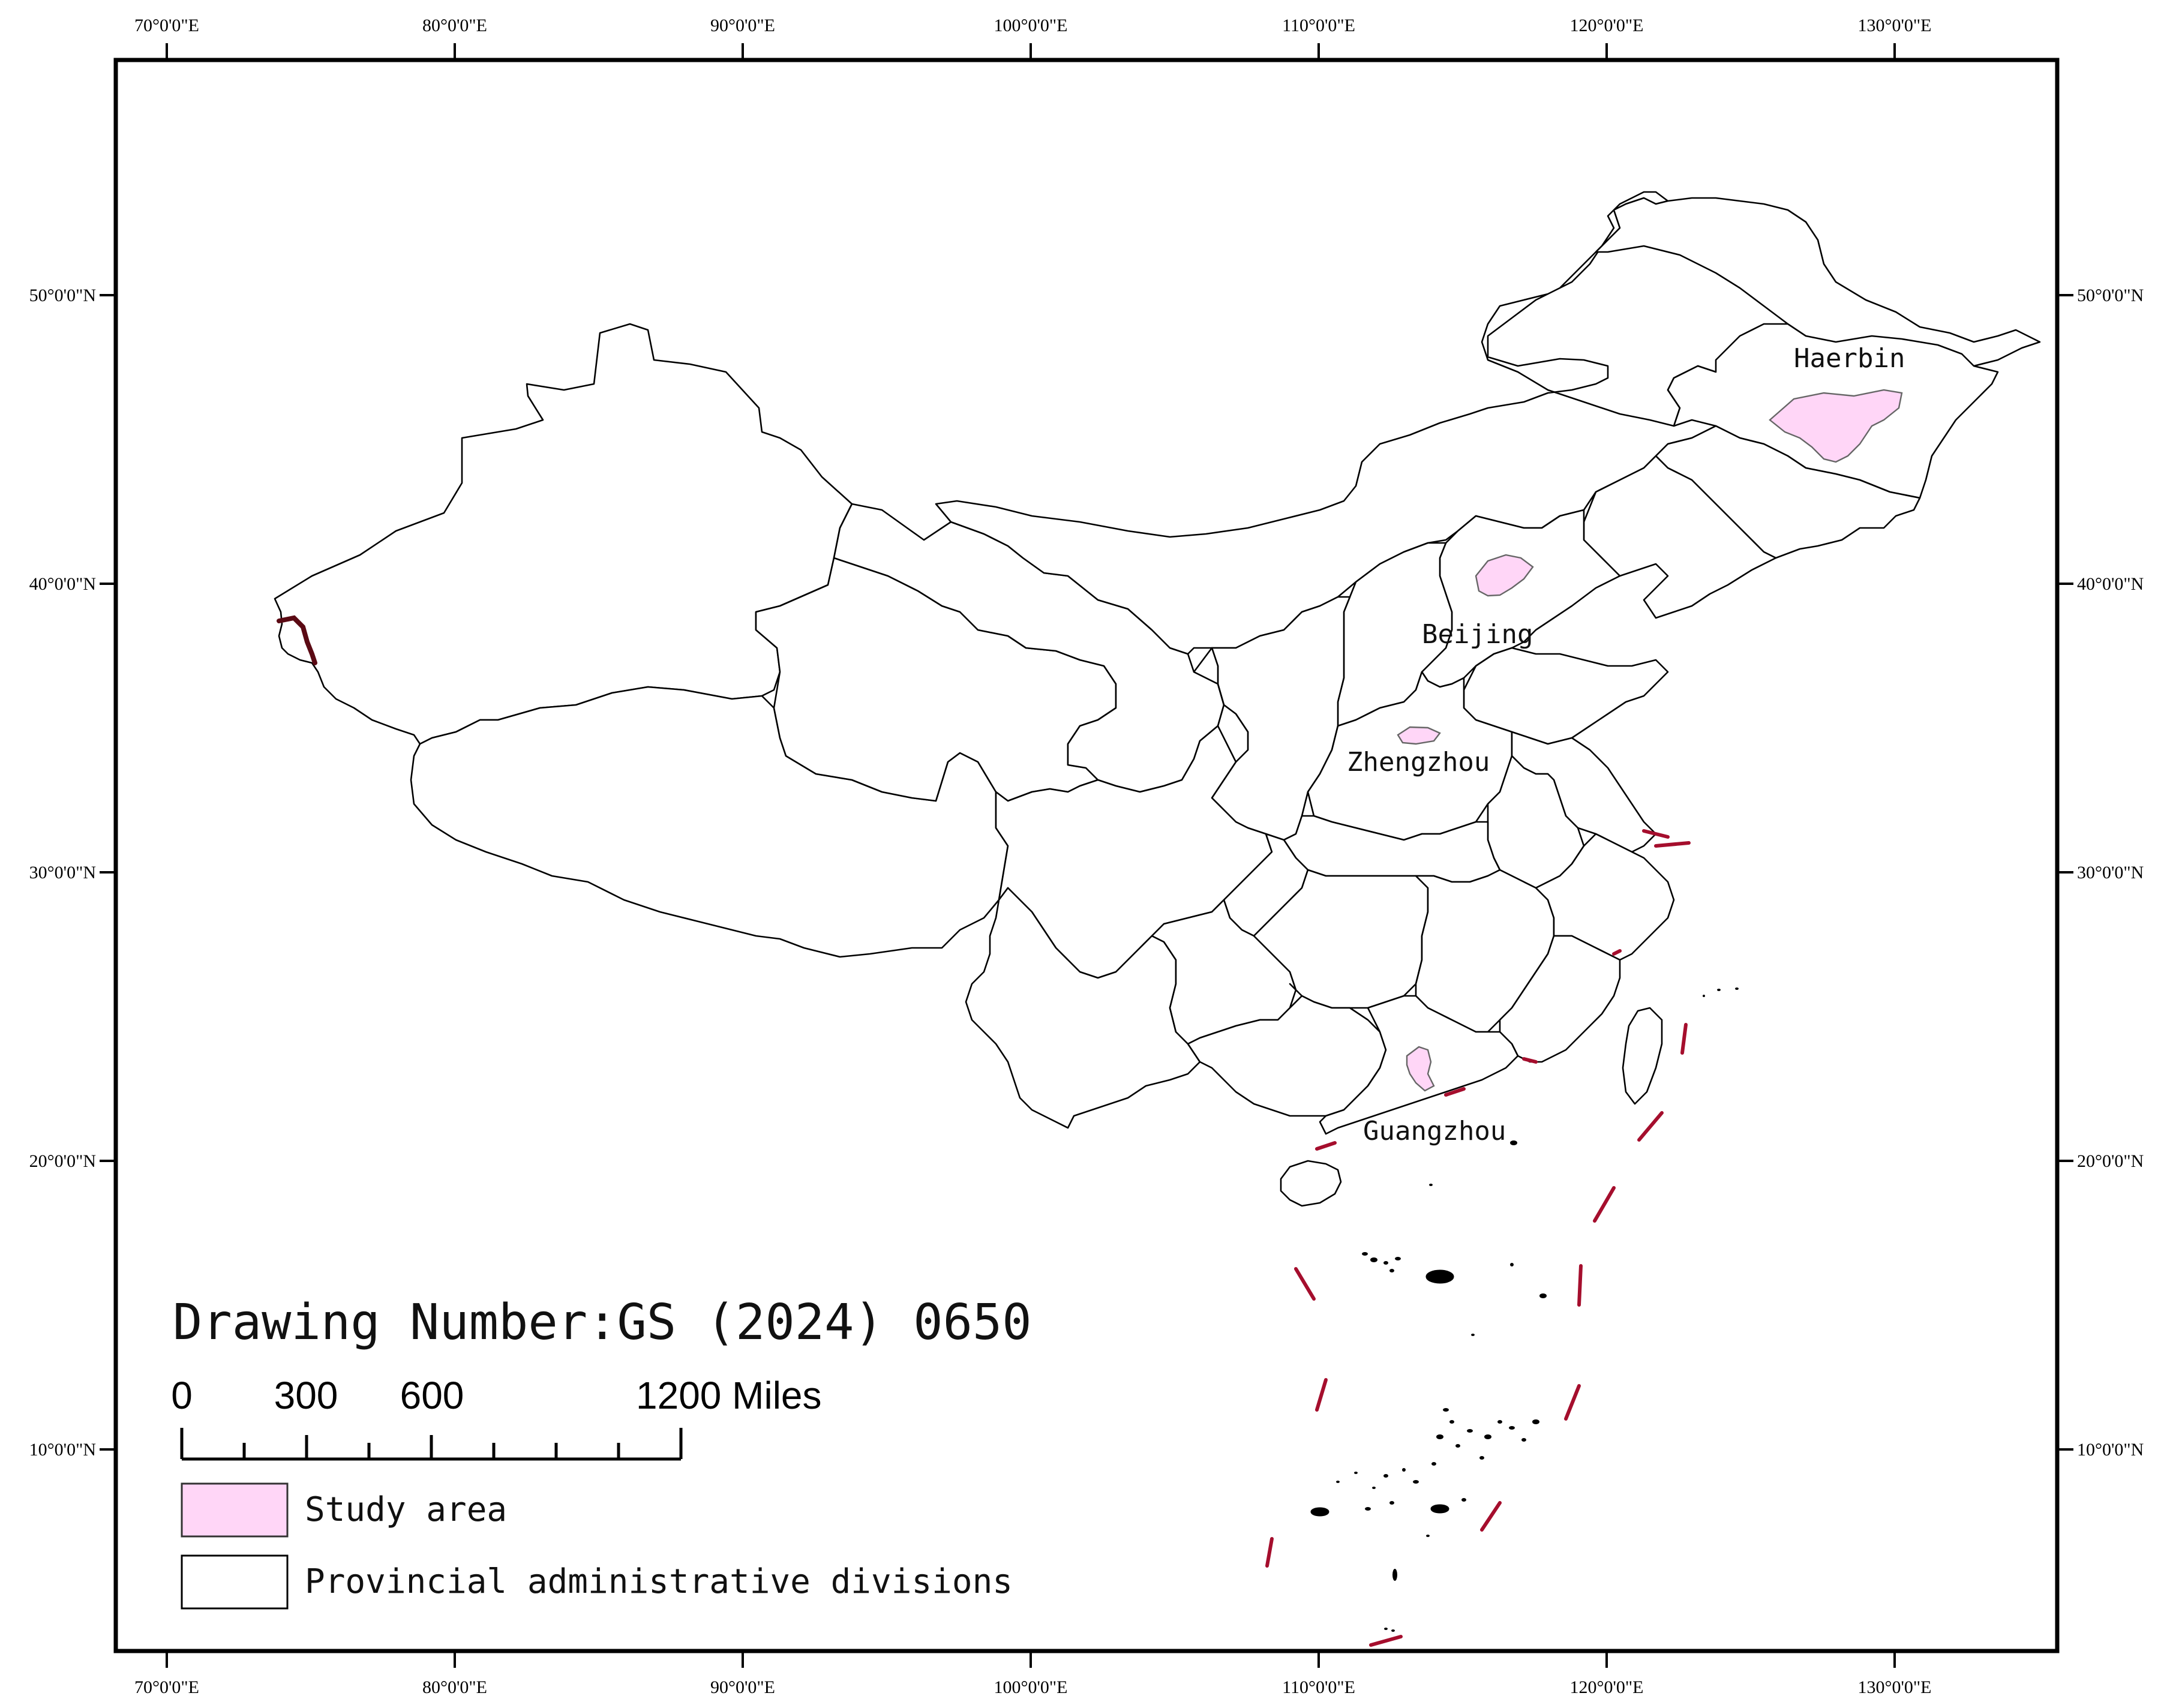 This screenshot has height=1708, width=2173. I want to click on lon-label-90-bottom: 90°0'0"E, so click(743, 1687).